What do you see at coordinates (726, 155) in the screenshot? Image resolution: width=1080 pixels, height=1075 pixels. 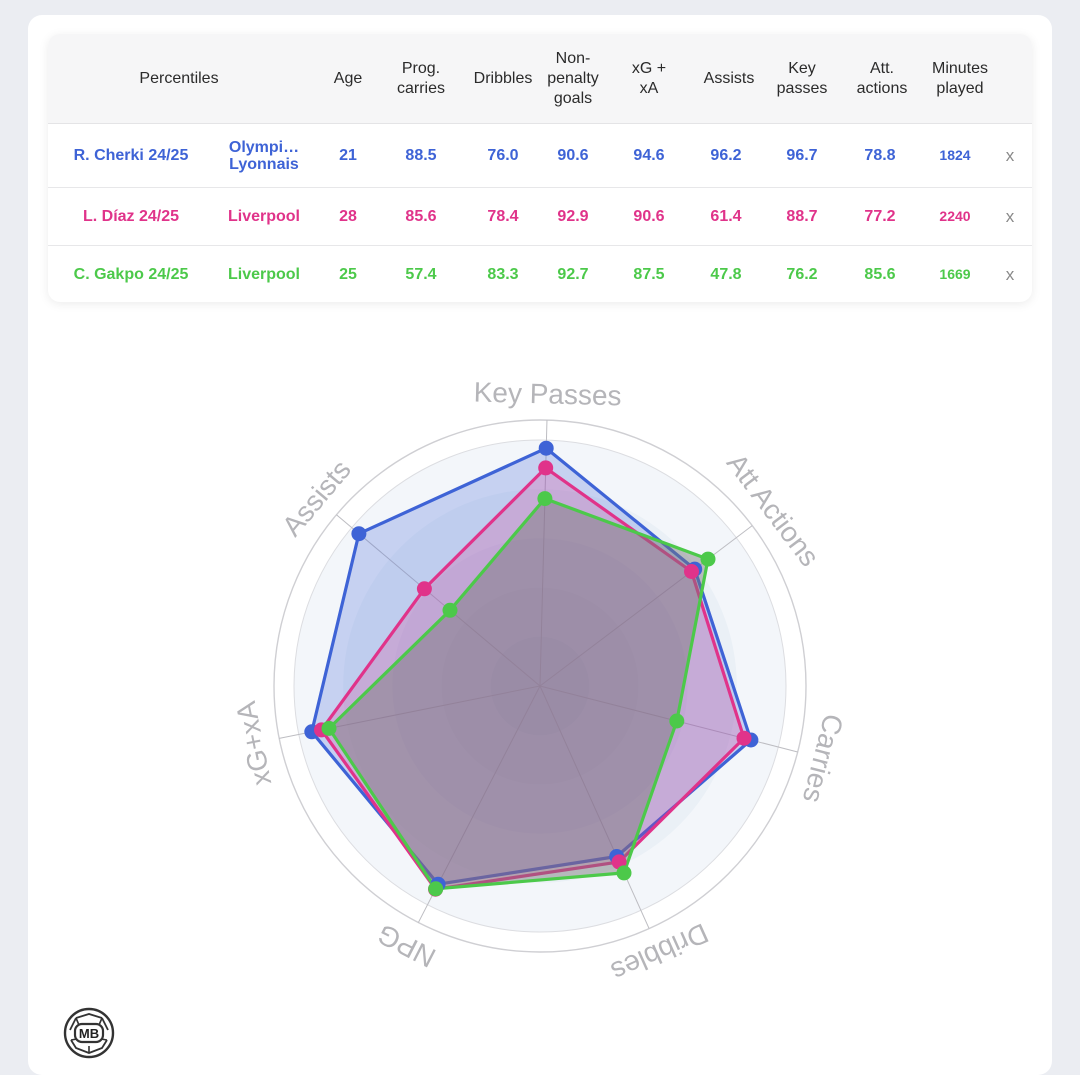 I see `assists-cell: 96.2` at bounding box center [726, 155].